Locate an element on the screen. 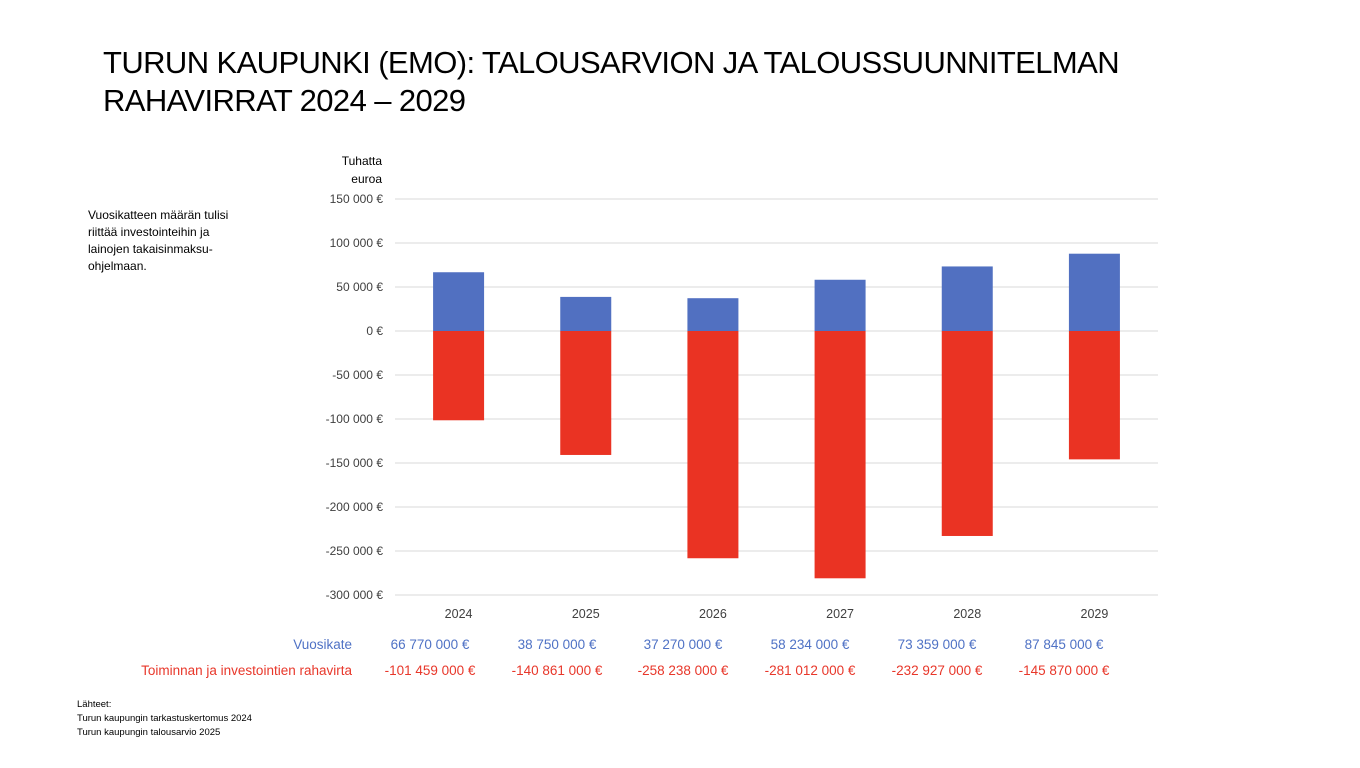  note-line-4: ohjelmaan. is located at coordinates (117, 266).